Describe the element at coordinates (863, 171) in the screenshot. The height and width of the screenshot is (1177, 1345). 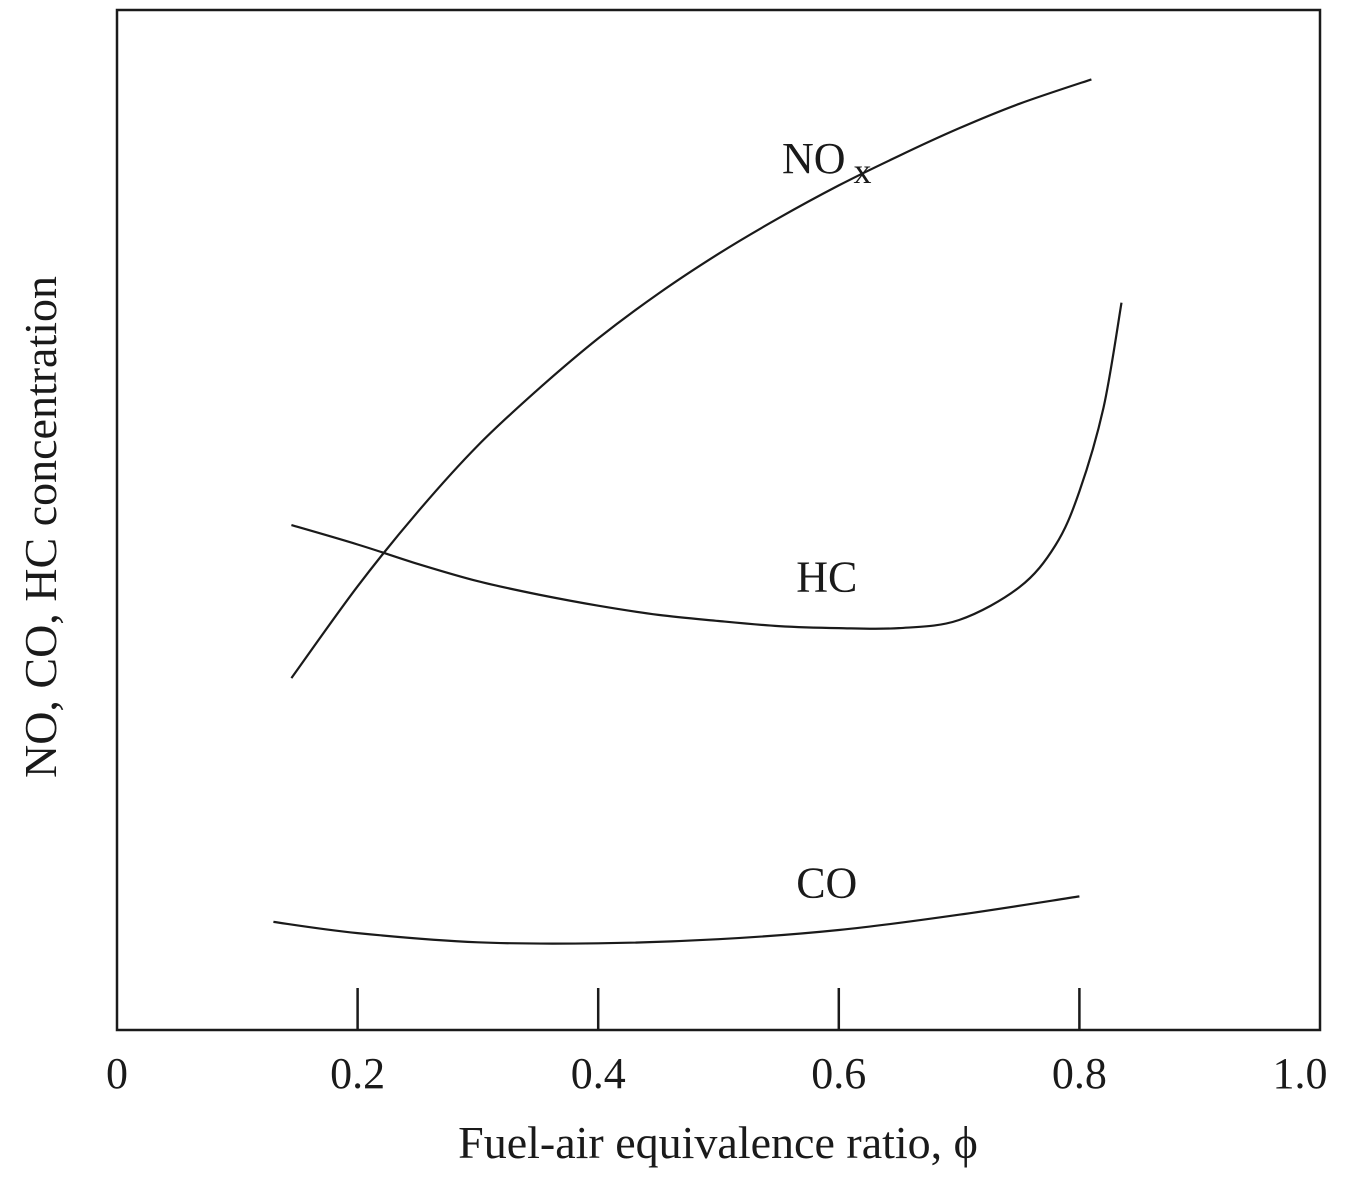
I see `series-label-subscript: x` at that location.